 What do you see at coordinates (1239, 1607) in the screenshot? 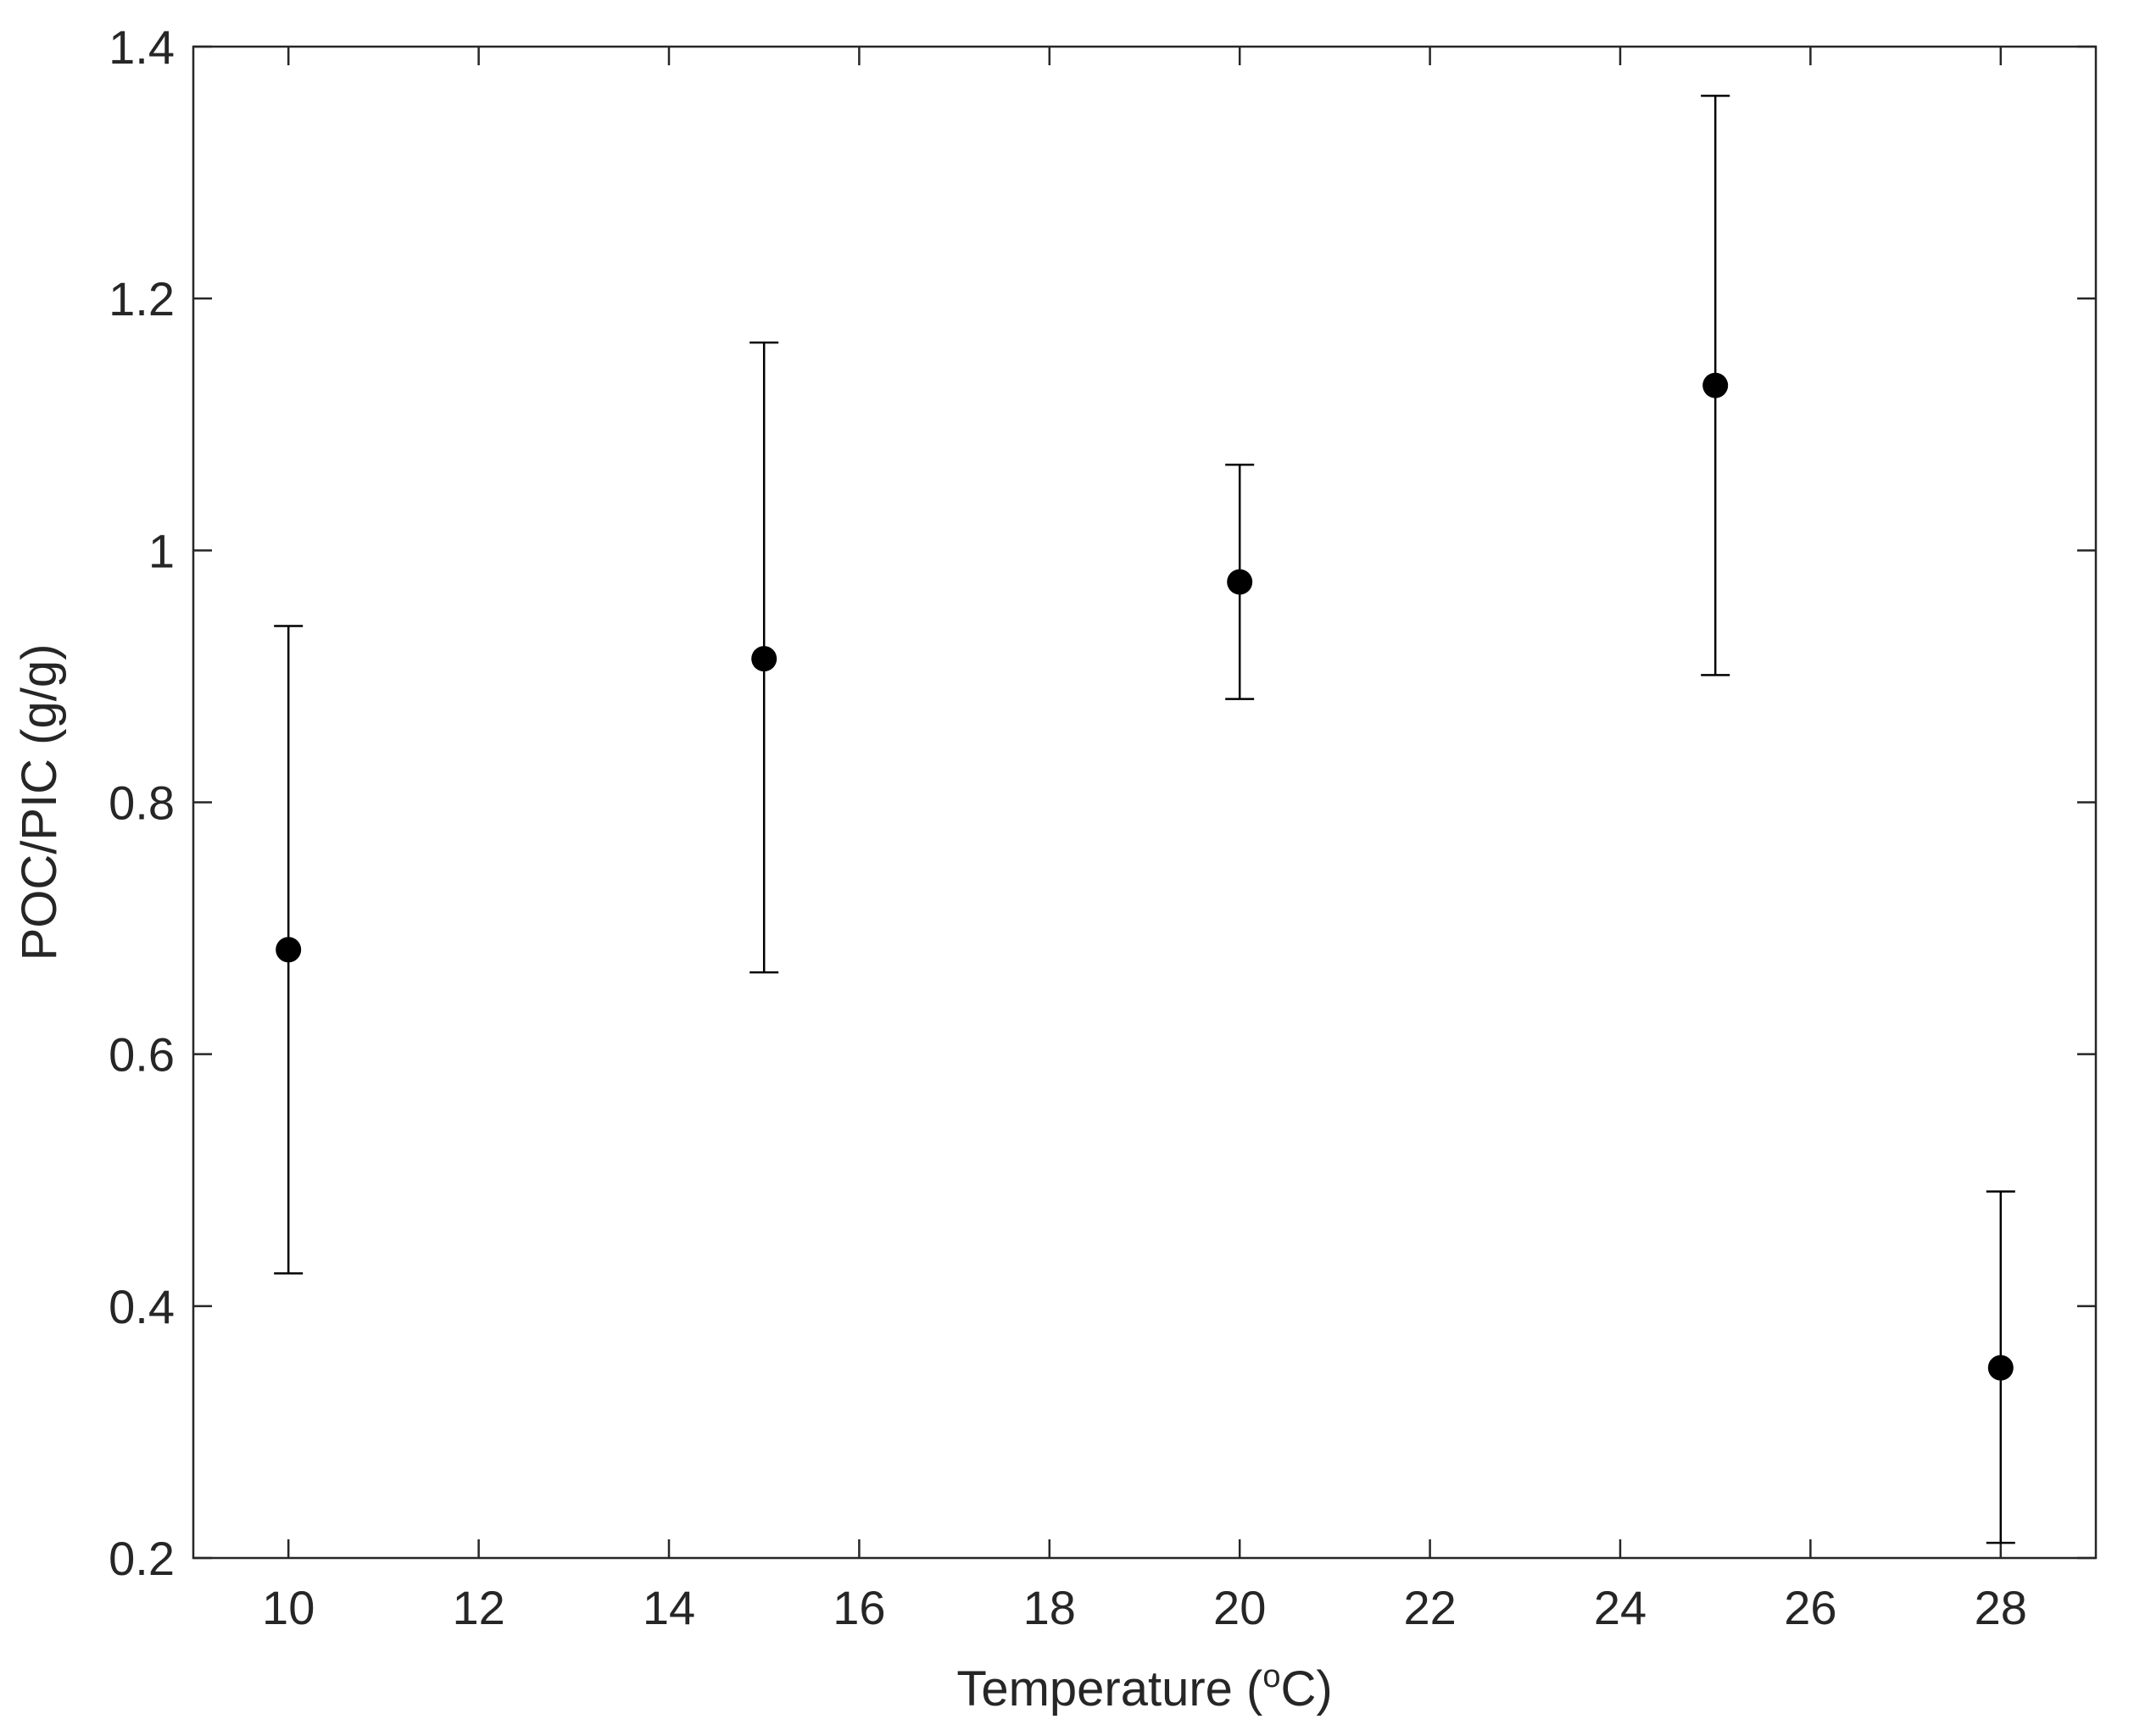
I see `x-tick-label: 20` at bounding box center [1239, 1607].